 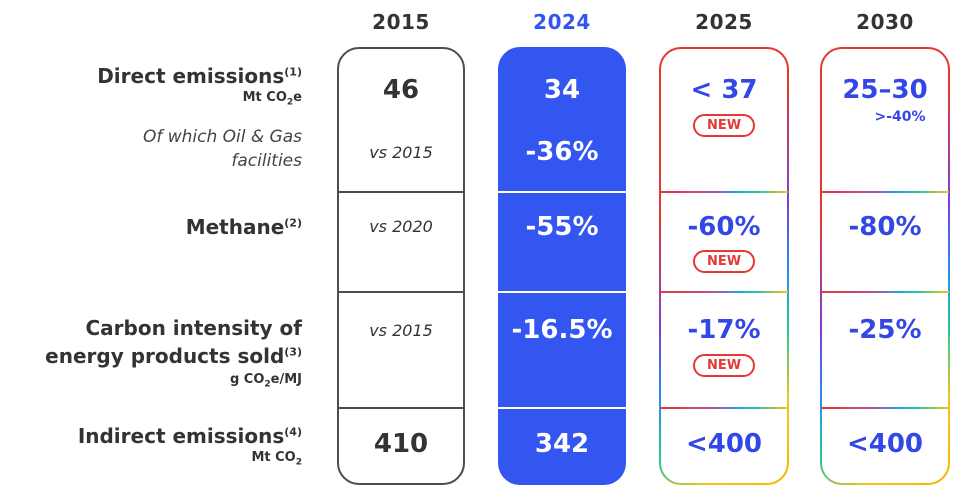 What do you see at coordinates (885, 444) in the screenshot?
I see `value-2030-indirect: <400` at bounding box center [885, 444].